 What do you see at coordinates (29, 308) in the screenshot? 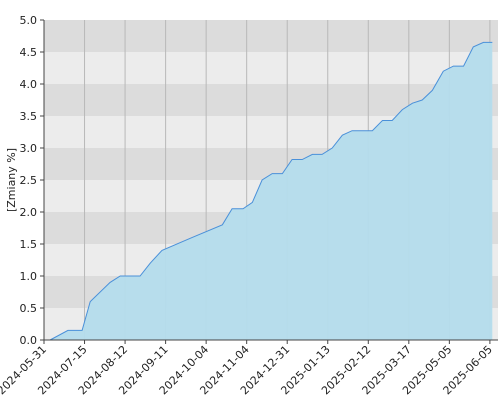
I see `y-tick-label: 0.5` at bounding box center [29, 308].